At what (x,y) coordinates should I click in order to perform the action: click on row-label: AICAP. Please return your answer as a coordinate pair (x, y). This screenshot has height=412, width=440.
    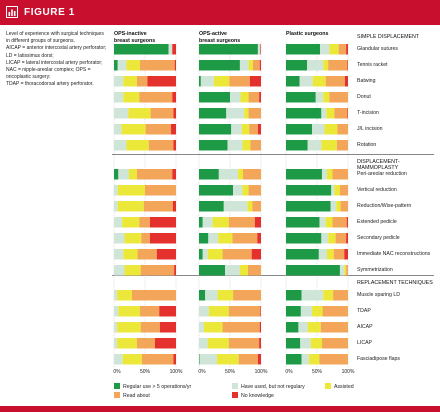
    Looking at the image, I should click on (365, 327).